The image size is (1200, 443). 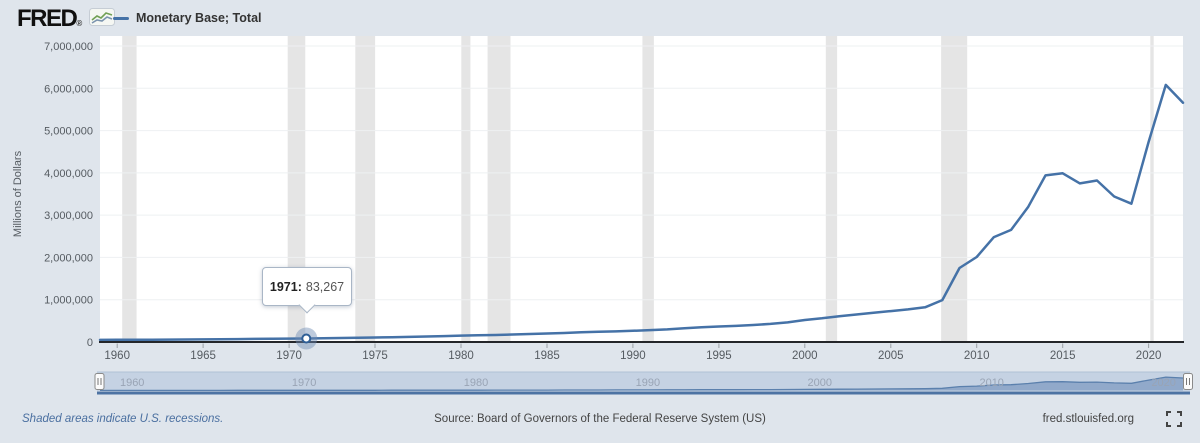 I want to click on x-tick-label: 1970, so click(x=289, y=356).